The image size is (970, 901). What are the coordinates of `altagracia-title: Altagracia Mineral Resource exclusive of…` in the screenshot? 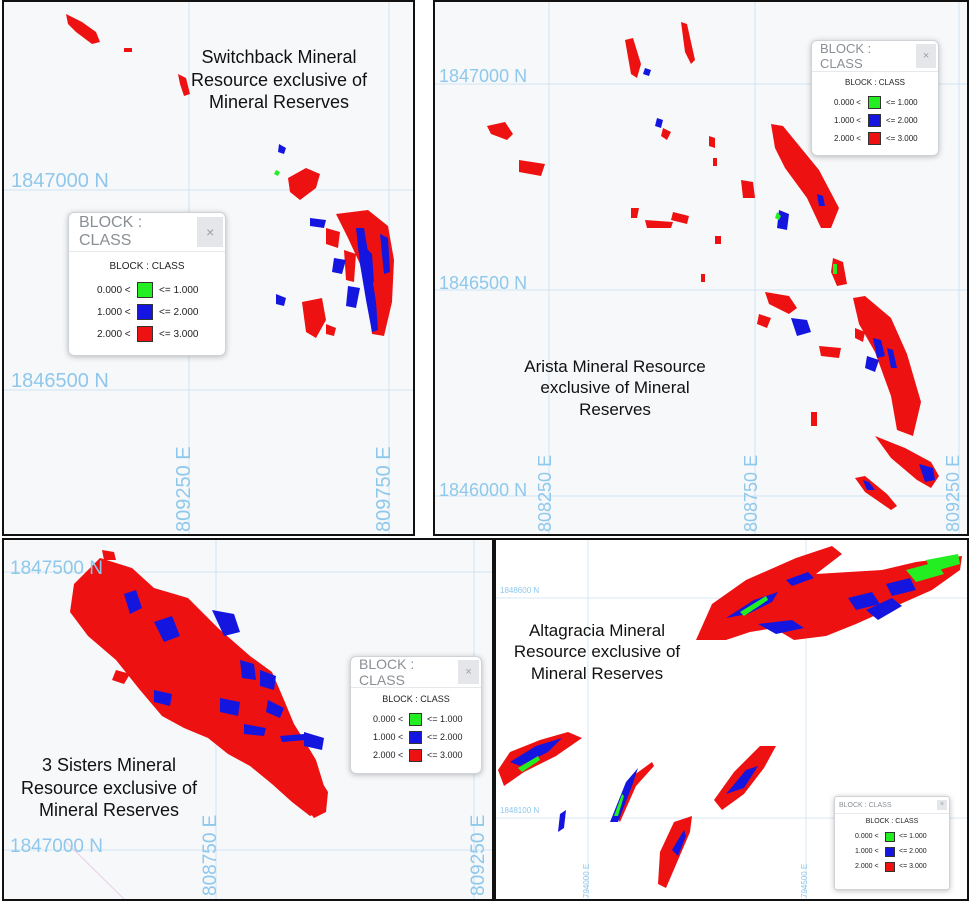 It's located at (597, 652).